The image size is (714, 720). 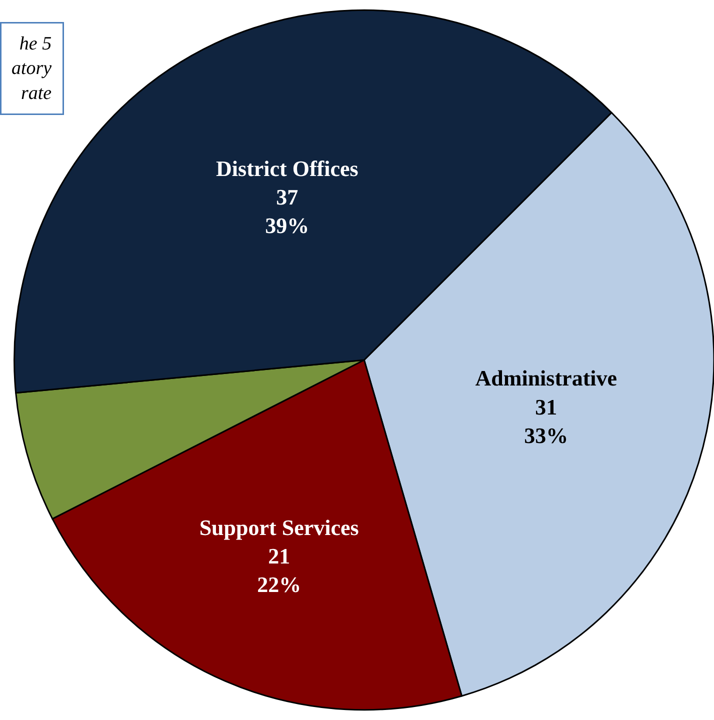 What do you see at coordinates (287, 168) in the screenshot?
I see `slice-label: District Offices` at bounding box center [287, 168].